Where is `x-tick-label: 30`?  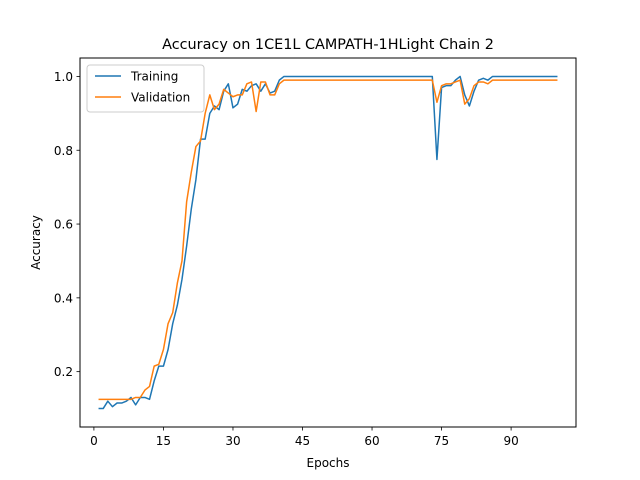 x-tick-label: 30 is located at coordinates (232, 441).